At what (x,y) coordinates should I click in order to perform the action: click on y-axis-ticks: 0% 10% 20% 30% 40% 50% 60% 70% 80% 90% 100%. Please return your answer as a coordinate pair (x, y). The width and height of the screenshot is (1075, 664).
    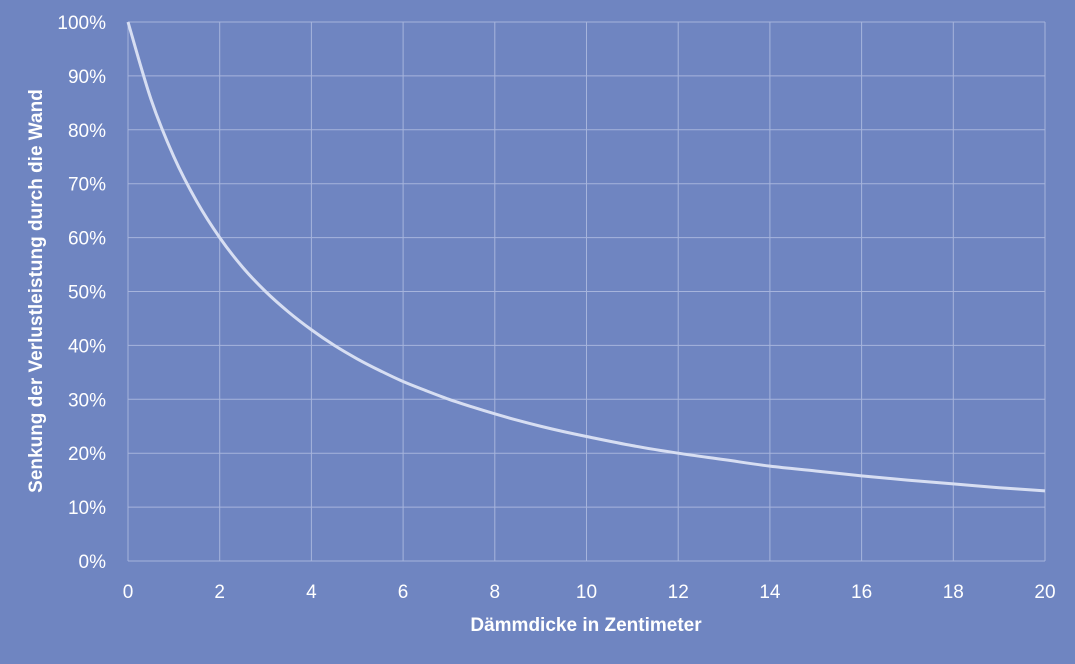
    Looking at the image, I should click on (81, 293).